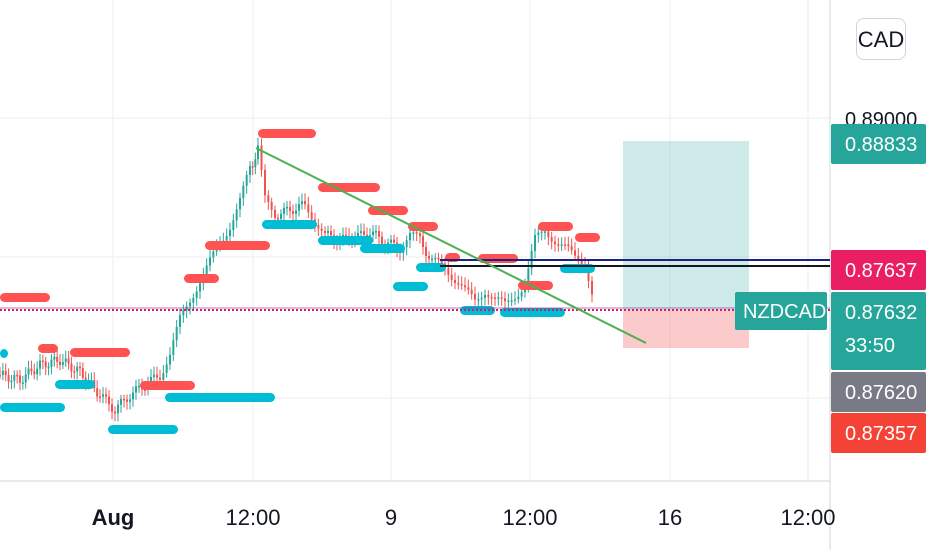 This screenshot has height=550, width=932. Describe the element at coordinates (881, 313) in the screenshot. I see `price-tag-current-value: 0.87632` at that location.